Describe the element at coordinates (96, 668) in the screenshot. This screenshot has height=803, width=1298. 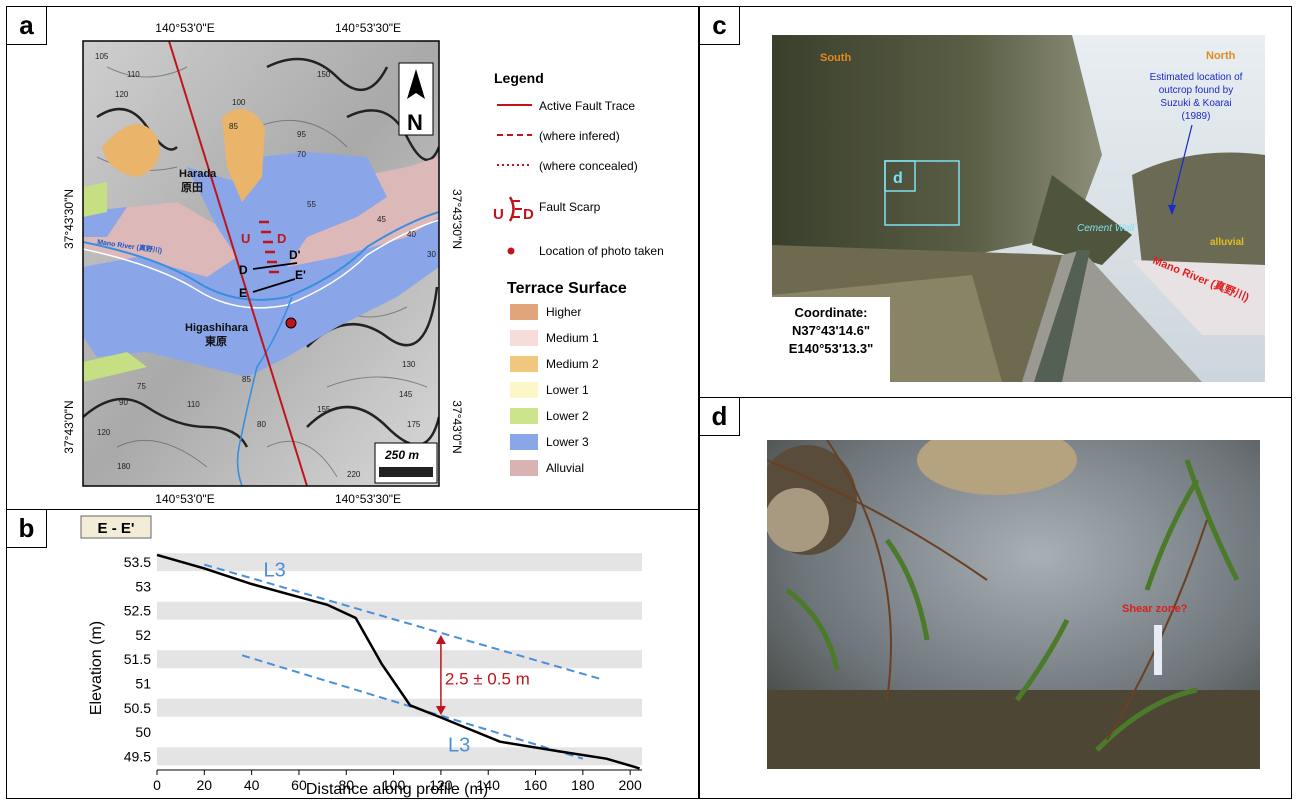
I see `y-axis-label: Elevation (m)` at that location.